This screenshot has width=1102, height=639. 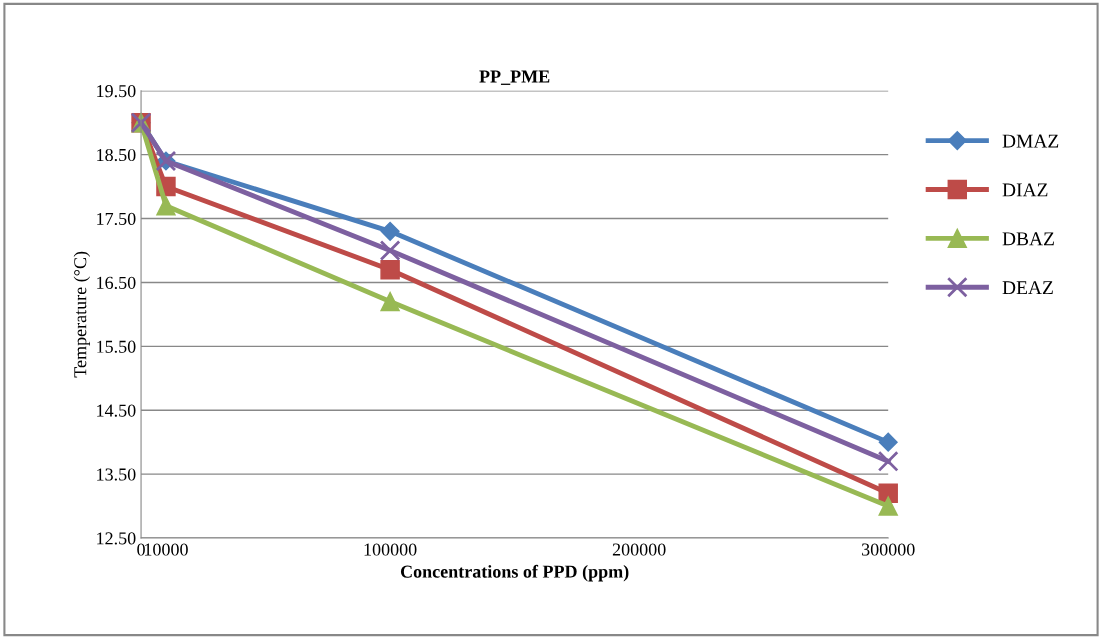 What do you see at coordinates (1025, 190) in the screenshot?
I see `legend-label: DIAZ` at bounding box center [1025, 190].